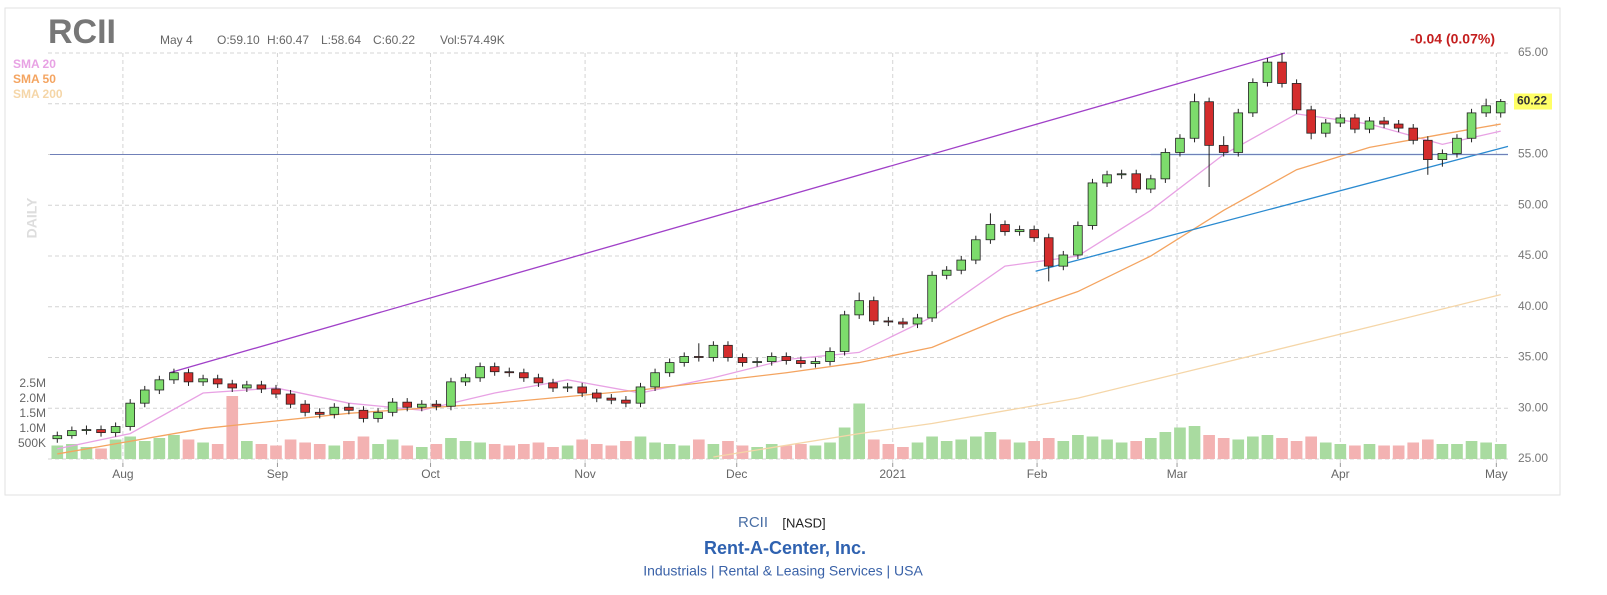 This screenshot has width=1607, height=595. Describe the element at coordinates (1532, 101) in the screenshot. I see `last-price-label: 60.22` at that location.